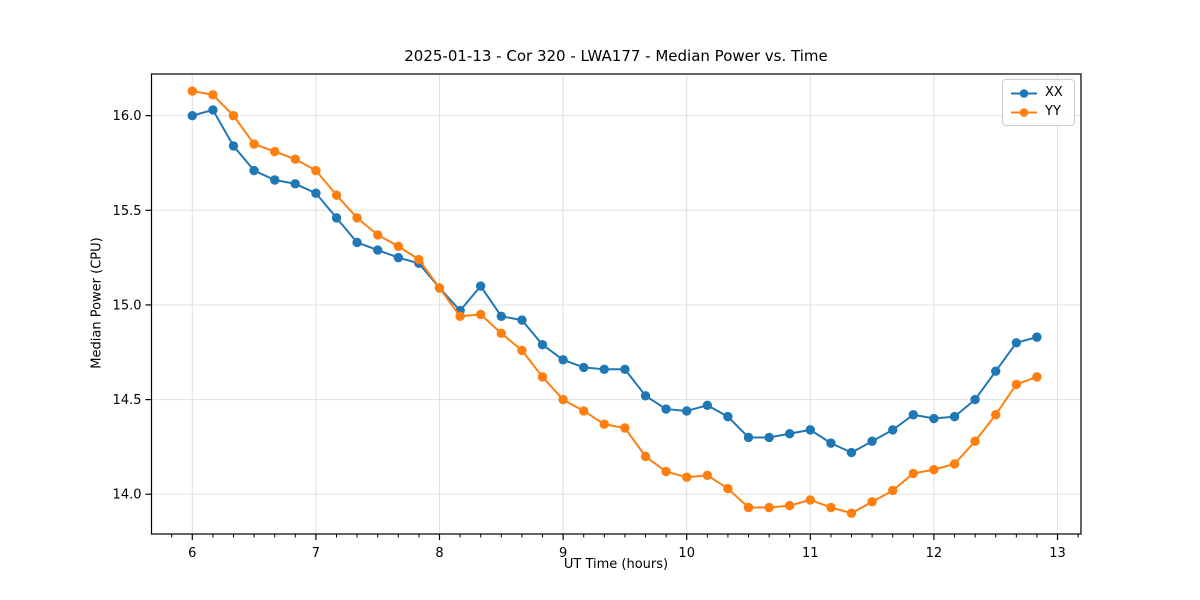  Describe the element at coordinates (1038, 112) in the screenshot. I see `legend-item-yy: YY` at that location.